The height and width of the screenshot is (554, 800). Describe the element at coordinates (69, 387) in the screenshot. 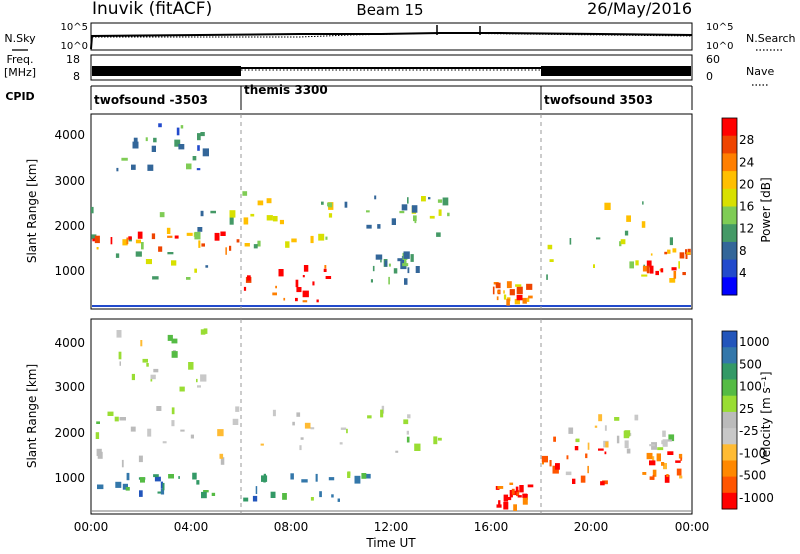

I see `velocity-y-tick: 3000` at that location.